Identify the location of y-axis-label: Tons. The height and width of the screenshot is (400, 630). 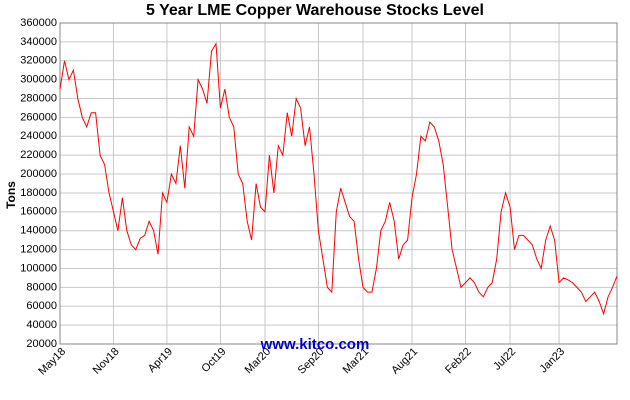
(11, 195).